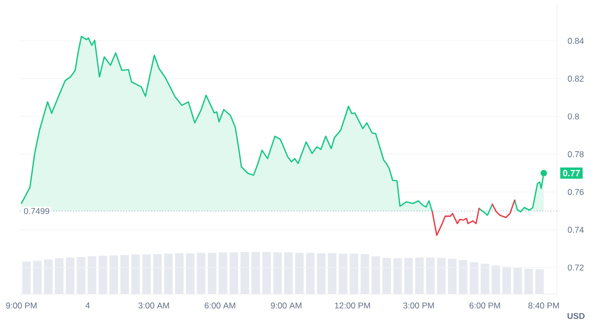 The height and width of the screenshot is (329, 600). Describe the element at coordinates (88, 305) in the screenshot. I see `x-tick-label: 4` at that location.